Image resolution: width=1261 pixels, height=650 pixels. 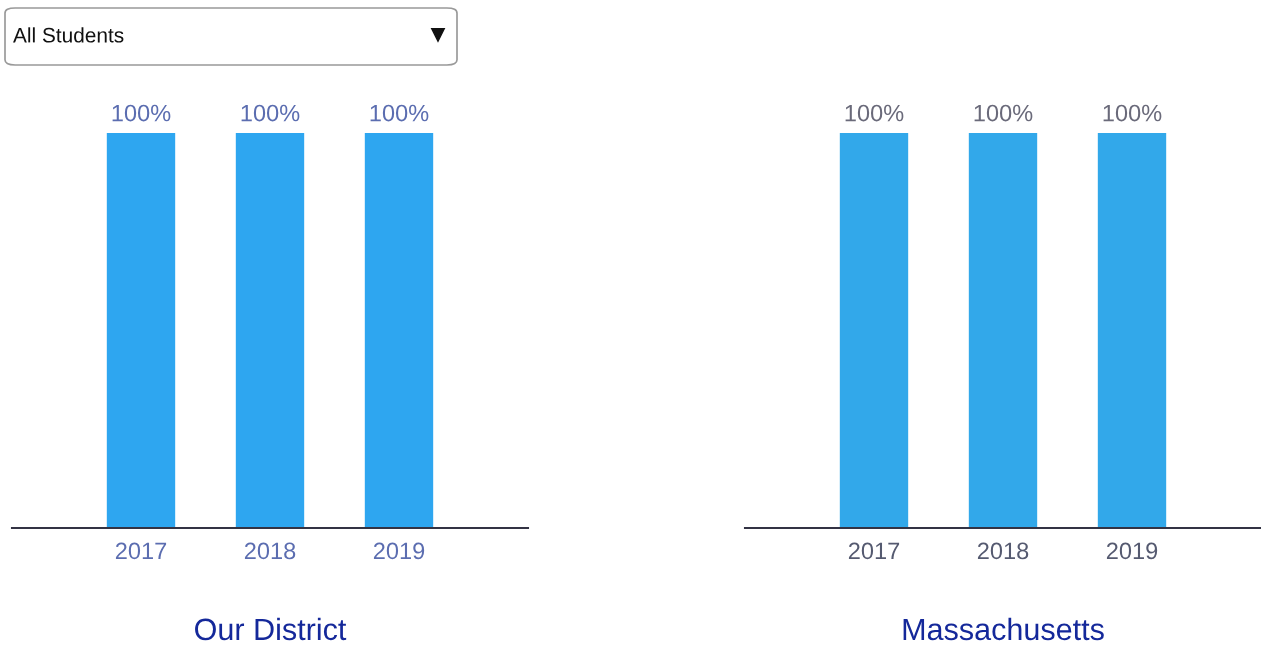 I want to click on text: Massachusetts, so click(x=1003, y=629).